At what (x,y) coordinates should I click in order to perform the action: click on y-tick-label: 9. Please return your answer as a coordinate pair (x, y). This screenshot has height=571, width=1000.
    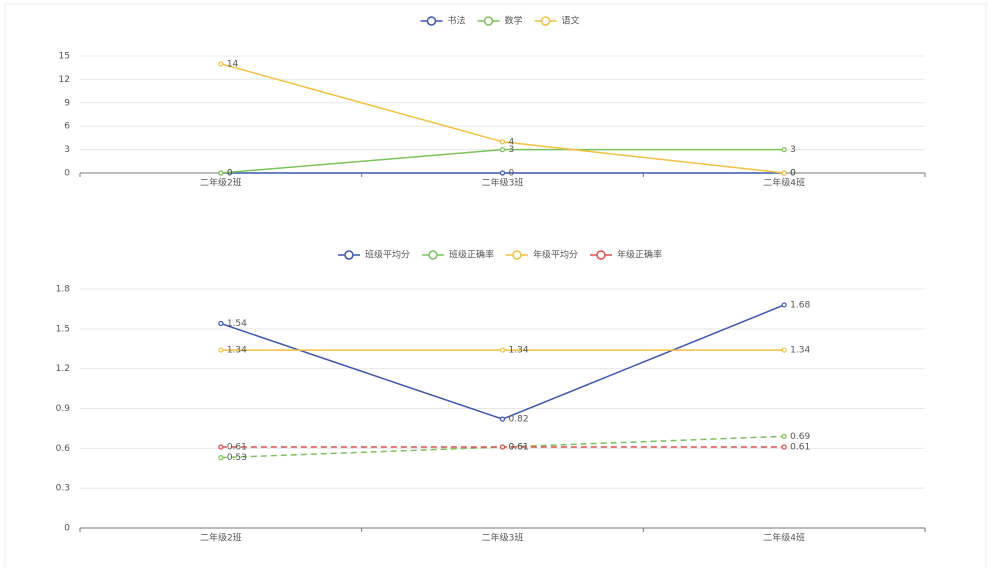
    Looking at the image, I should click on (67, 103).